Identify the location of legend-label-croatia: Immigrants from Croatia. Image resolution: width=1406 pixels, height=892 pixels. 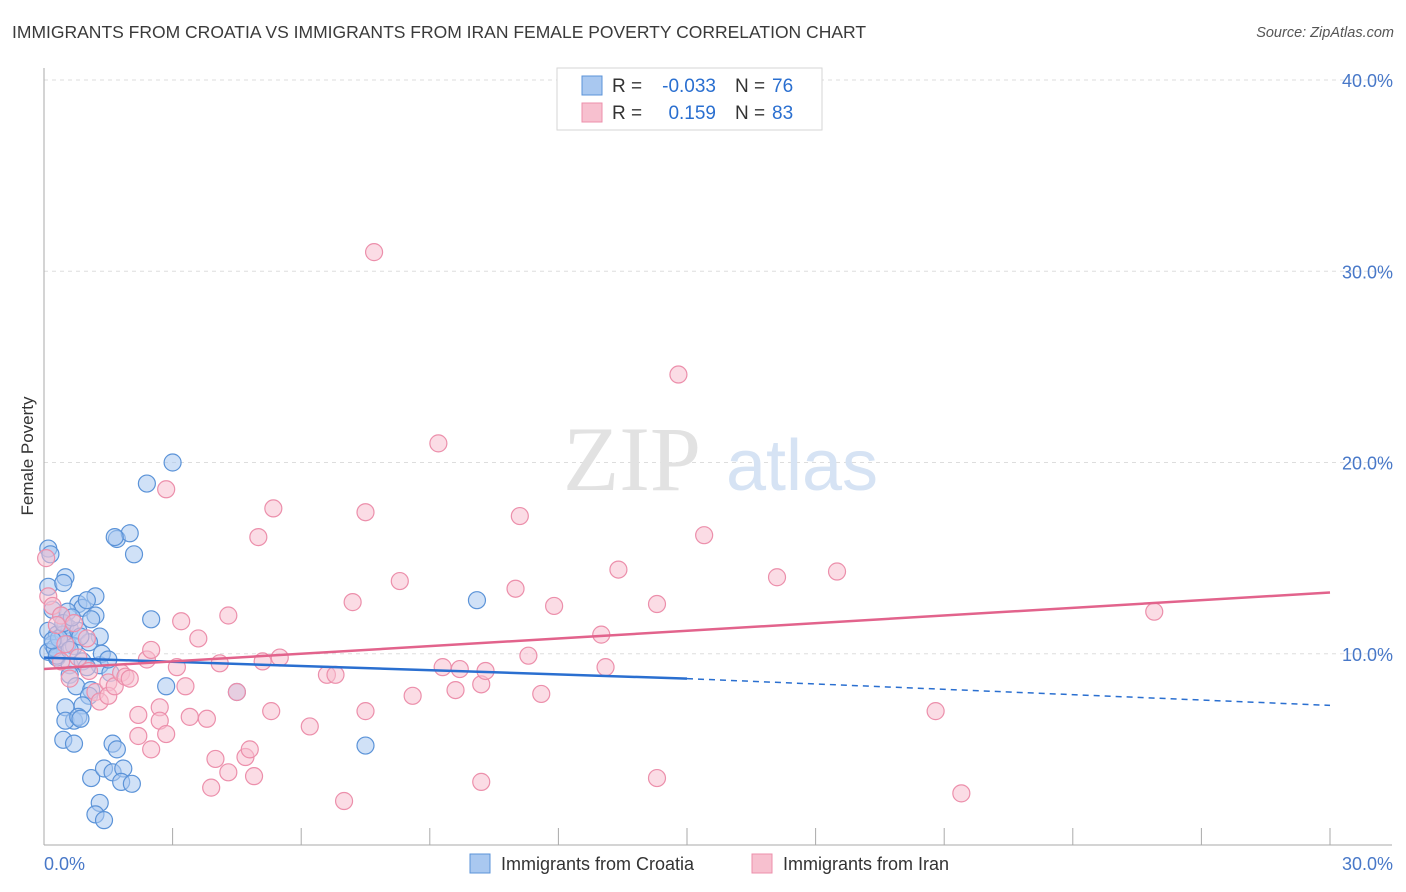
(598, 864).